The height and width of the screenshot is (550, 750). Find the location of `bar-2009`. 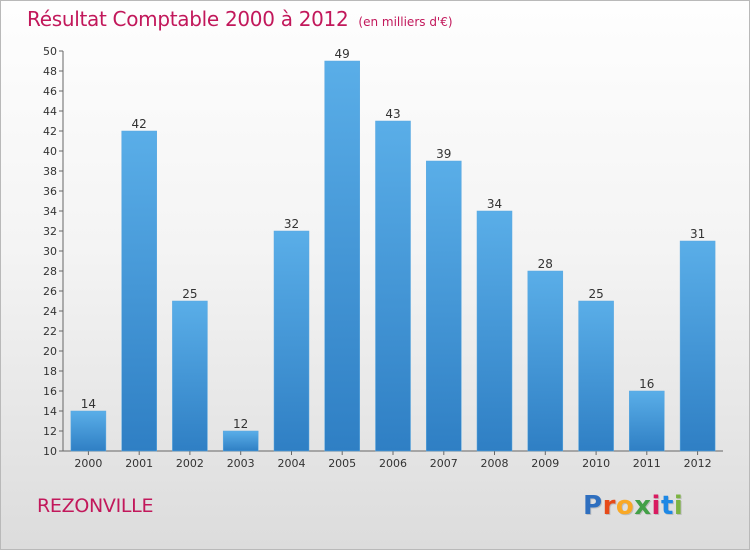

bar-2009 is located at coordinates (545, 361).